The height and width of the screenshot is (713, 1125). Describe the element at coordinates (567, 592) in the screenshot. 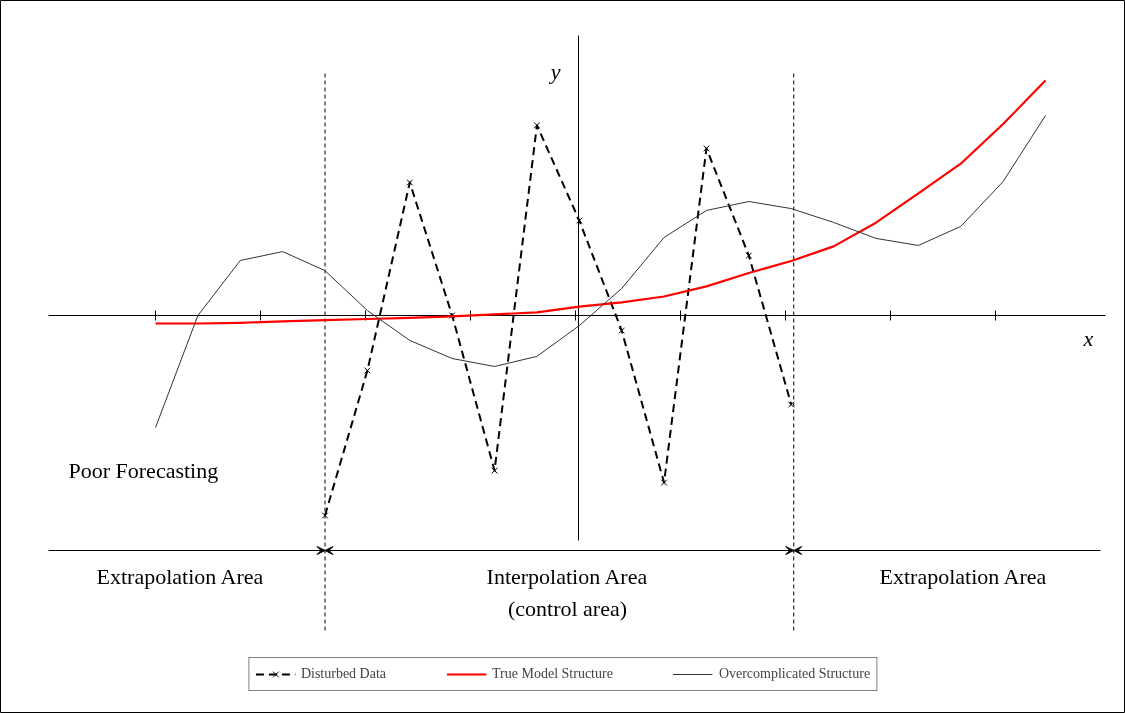

I see `text: Interpolation Area (control area)` at that location.